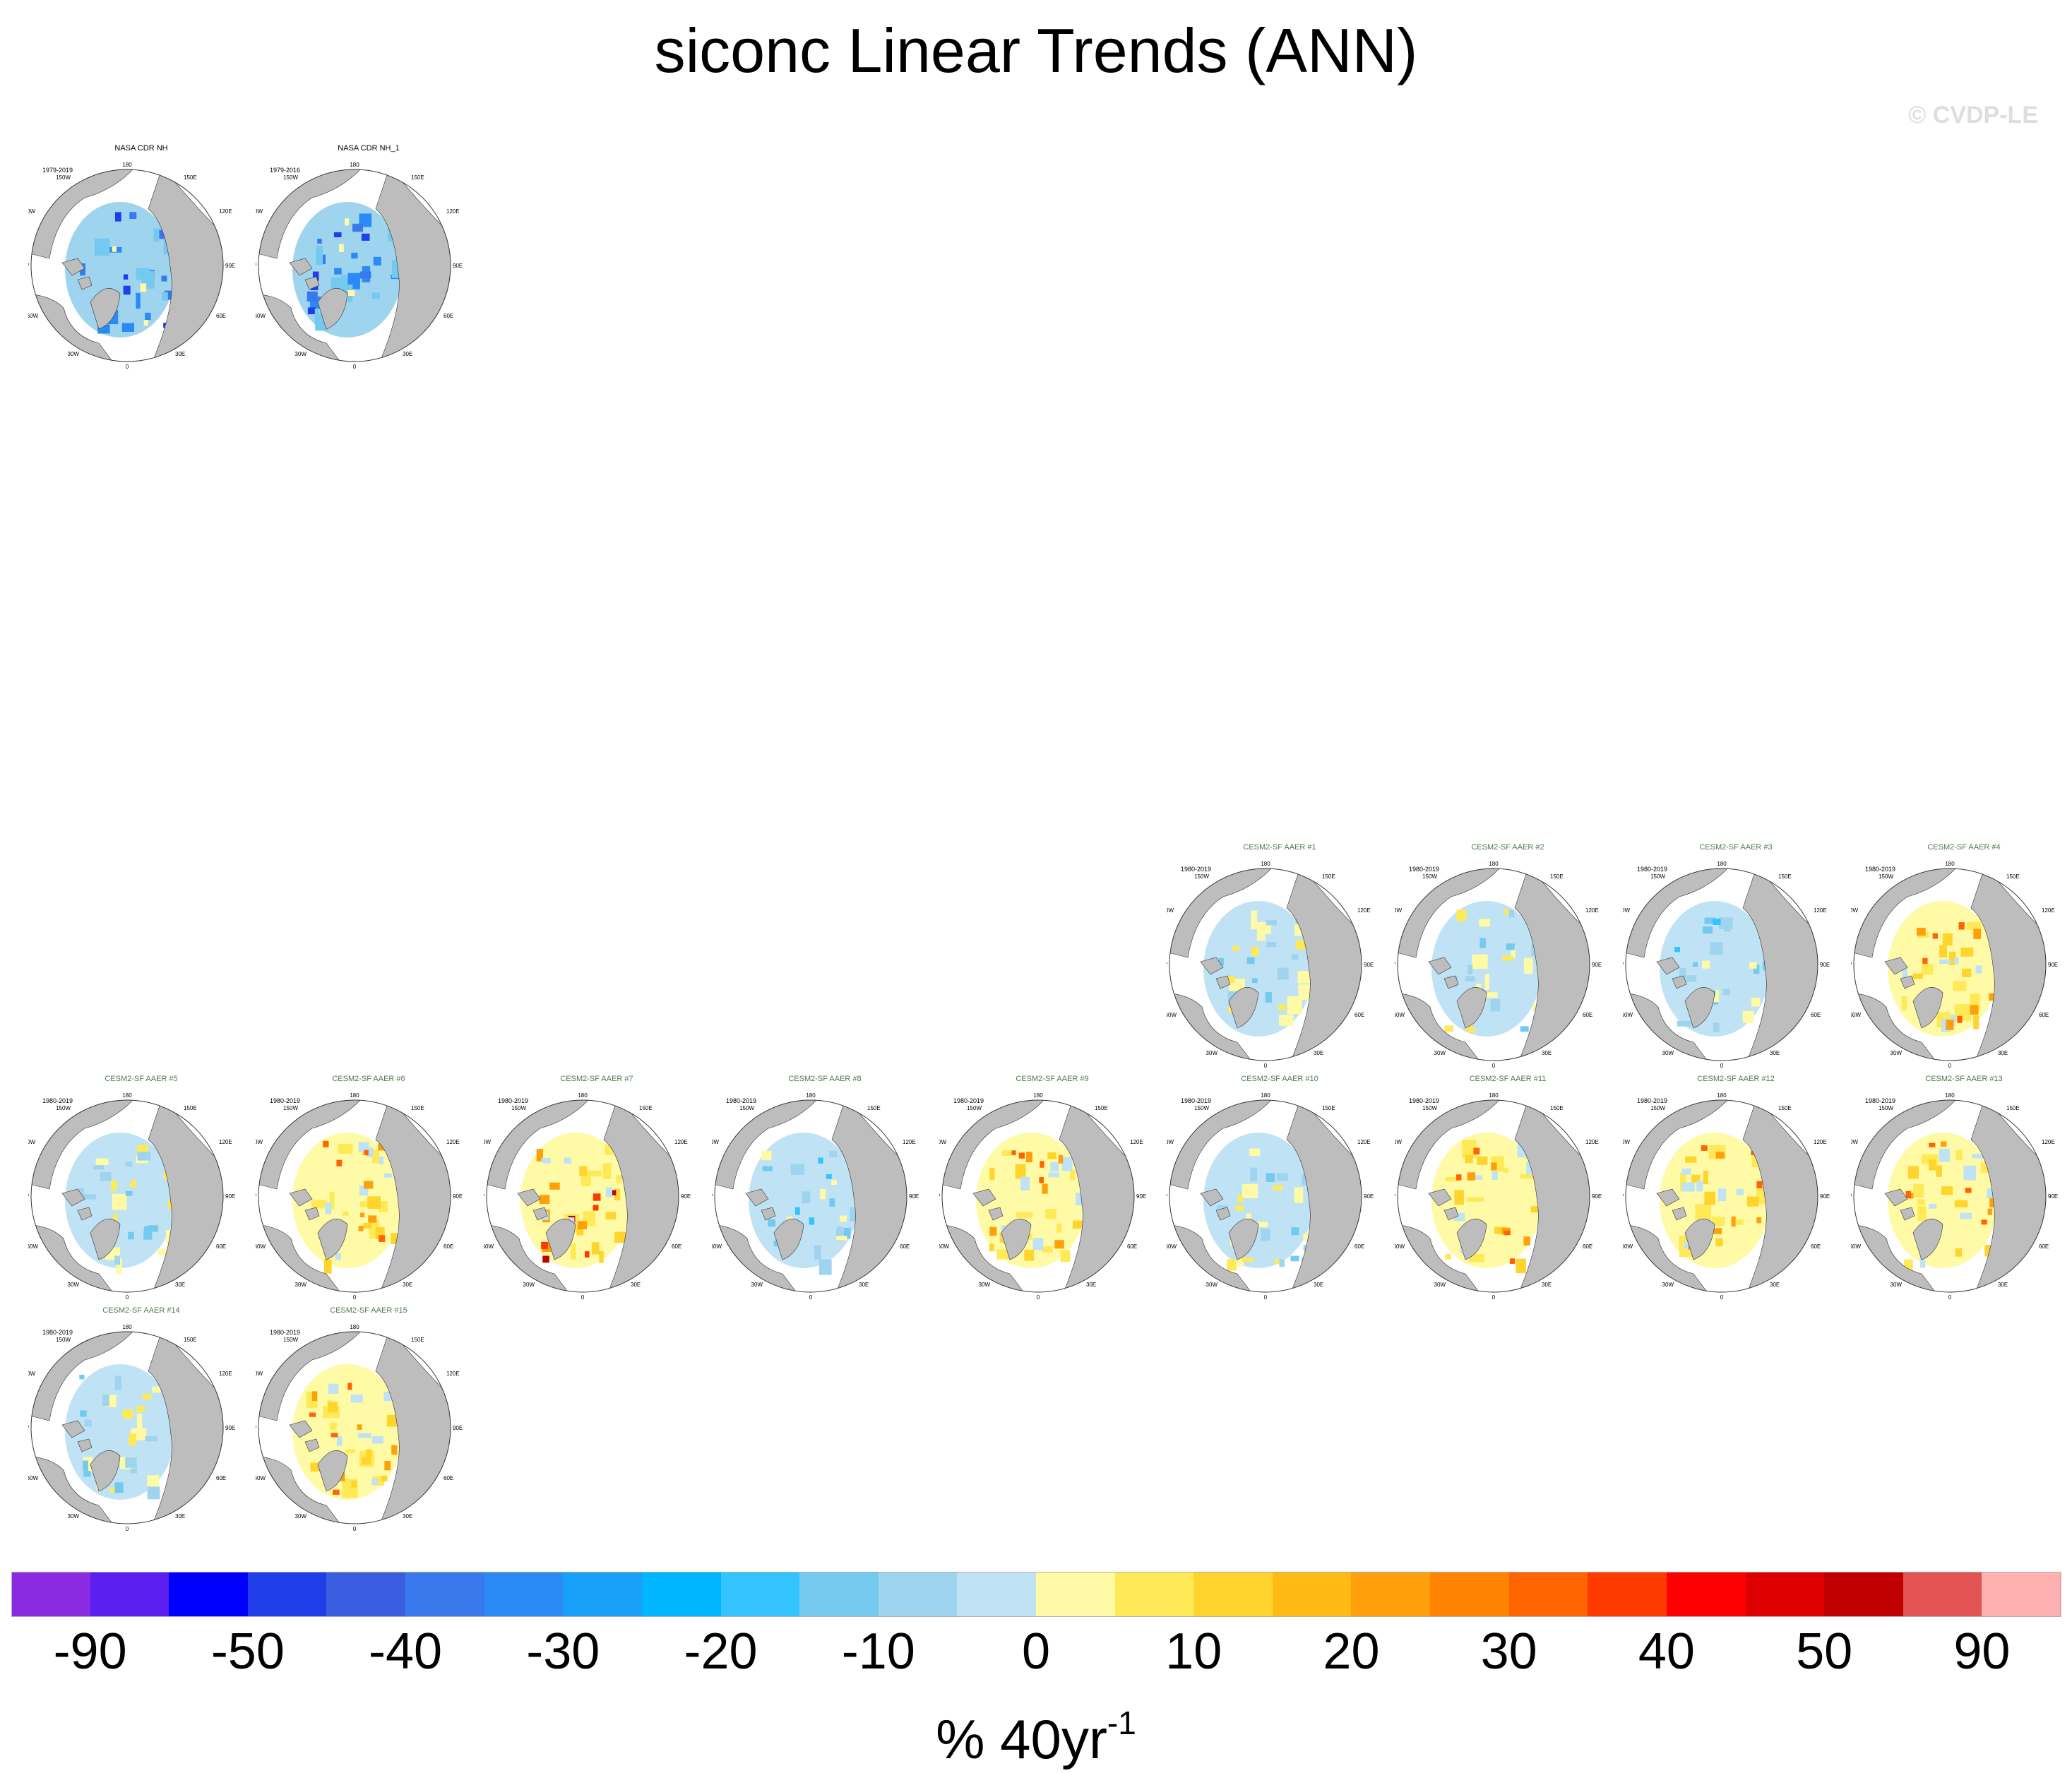  What do you see at coordinates (1973, 115) in the screenshot?
I see `watermark: © CVDP-LE` at bounding box center [1973, 115].